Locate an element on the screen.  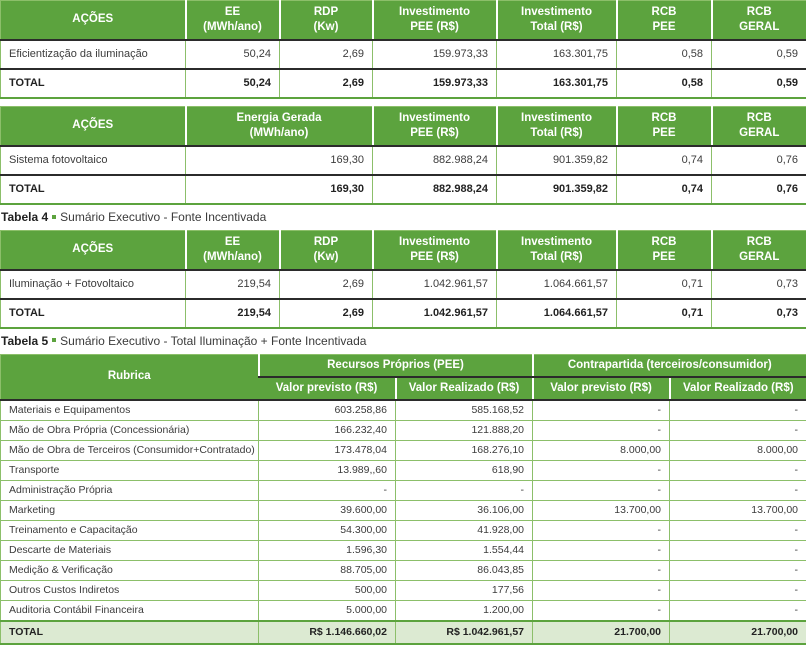
cell-value: 0,73 is located at coordinates (759, 284).